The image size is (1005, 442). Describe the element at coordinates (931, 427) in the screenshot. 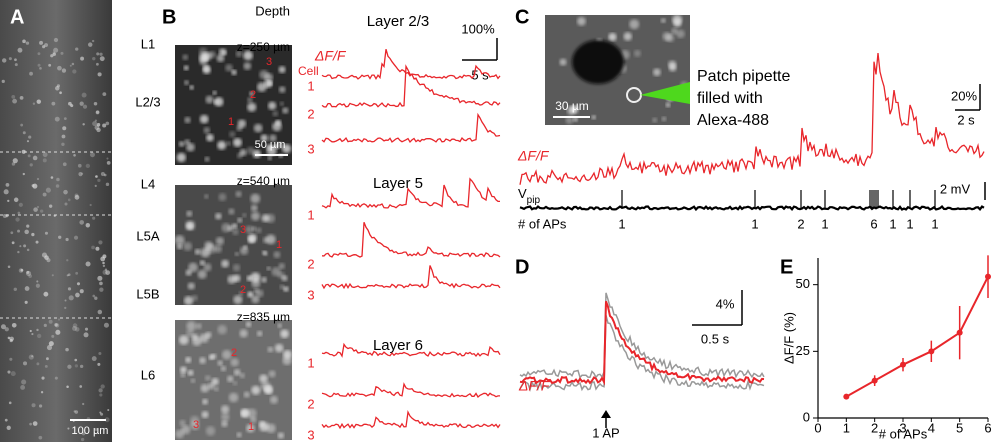

I see `x-tick-label: 4` at that location.